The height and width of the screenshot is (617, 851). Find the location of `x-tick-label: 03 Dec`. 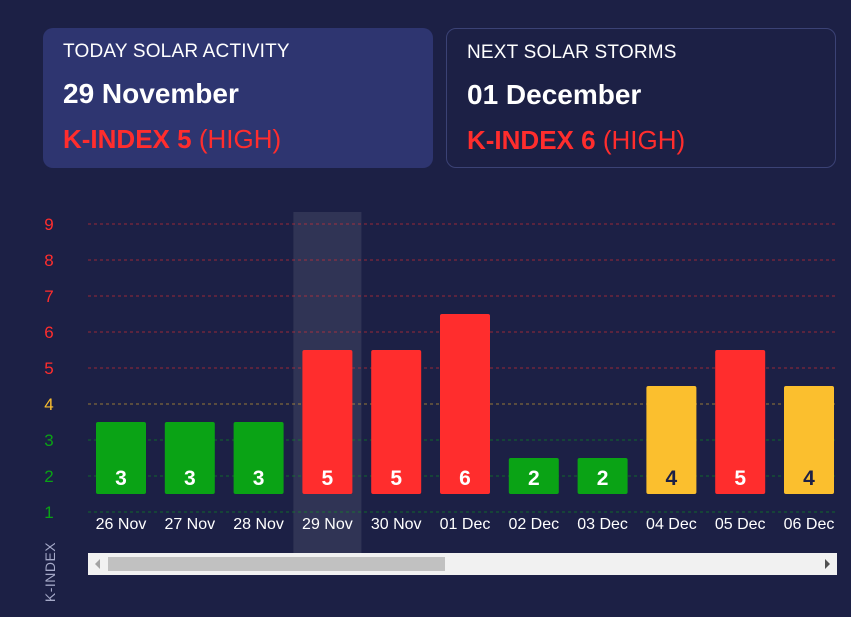

x-tick-label: 03 Dec is located at coordinates (602, 524).